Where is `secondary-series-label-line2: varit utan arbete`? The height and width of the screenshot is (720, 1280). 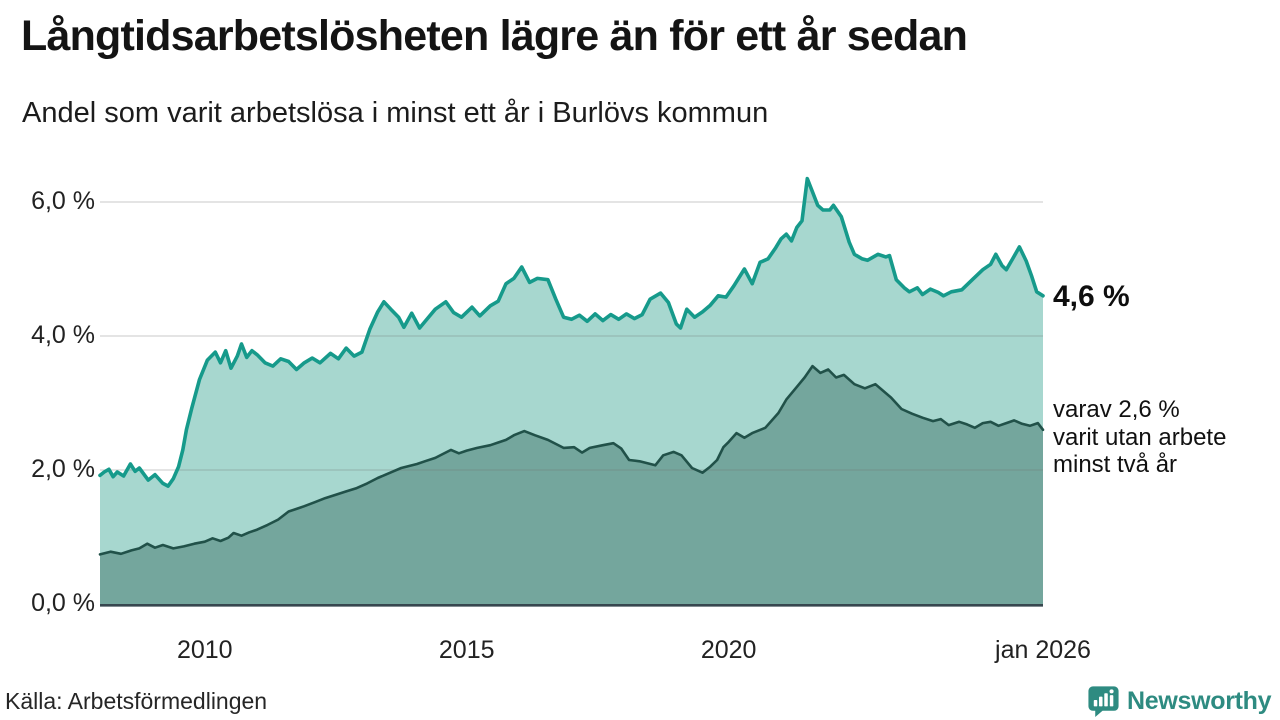 secondary-series-label-line2: varit utan arbete is located at coordinates (1140, 437).